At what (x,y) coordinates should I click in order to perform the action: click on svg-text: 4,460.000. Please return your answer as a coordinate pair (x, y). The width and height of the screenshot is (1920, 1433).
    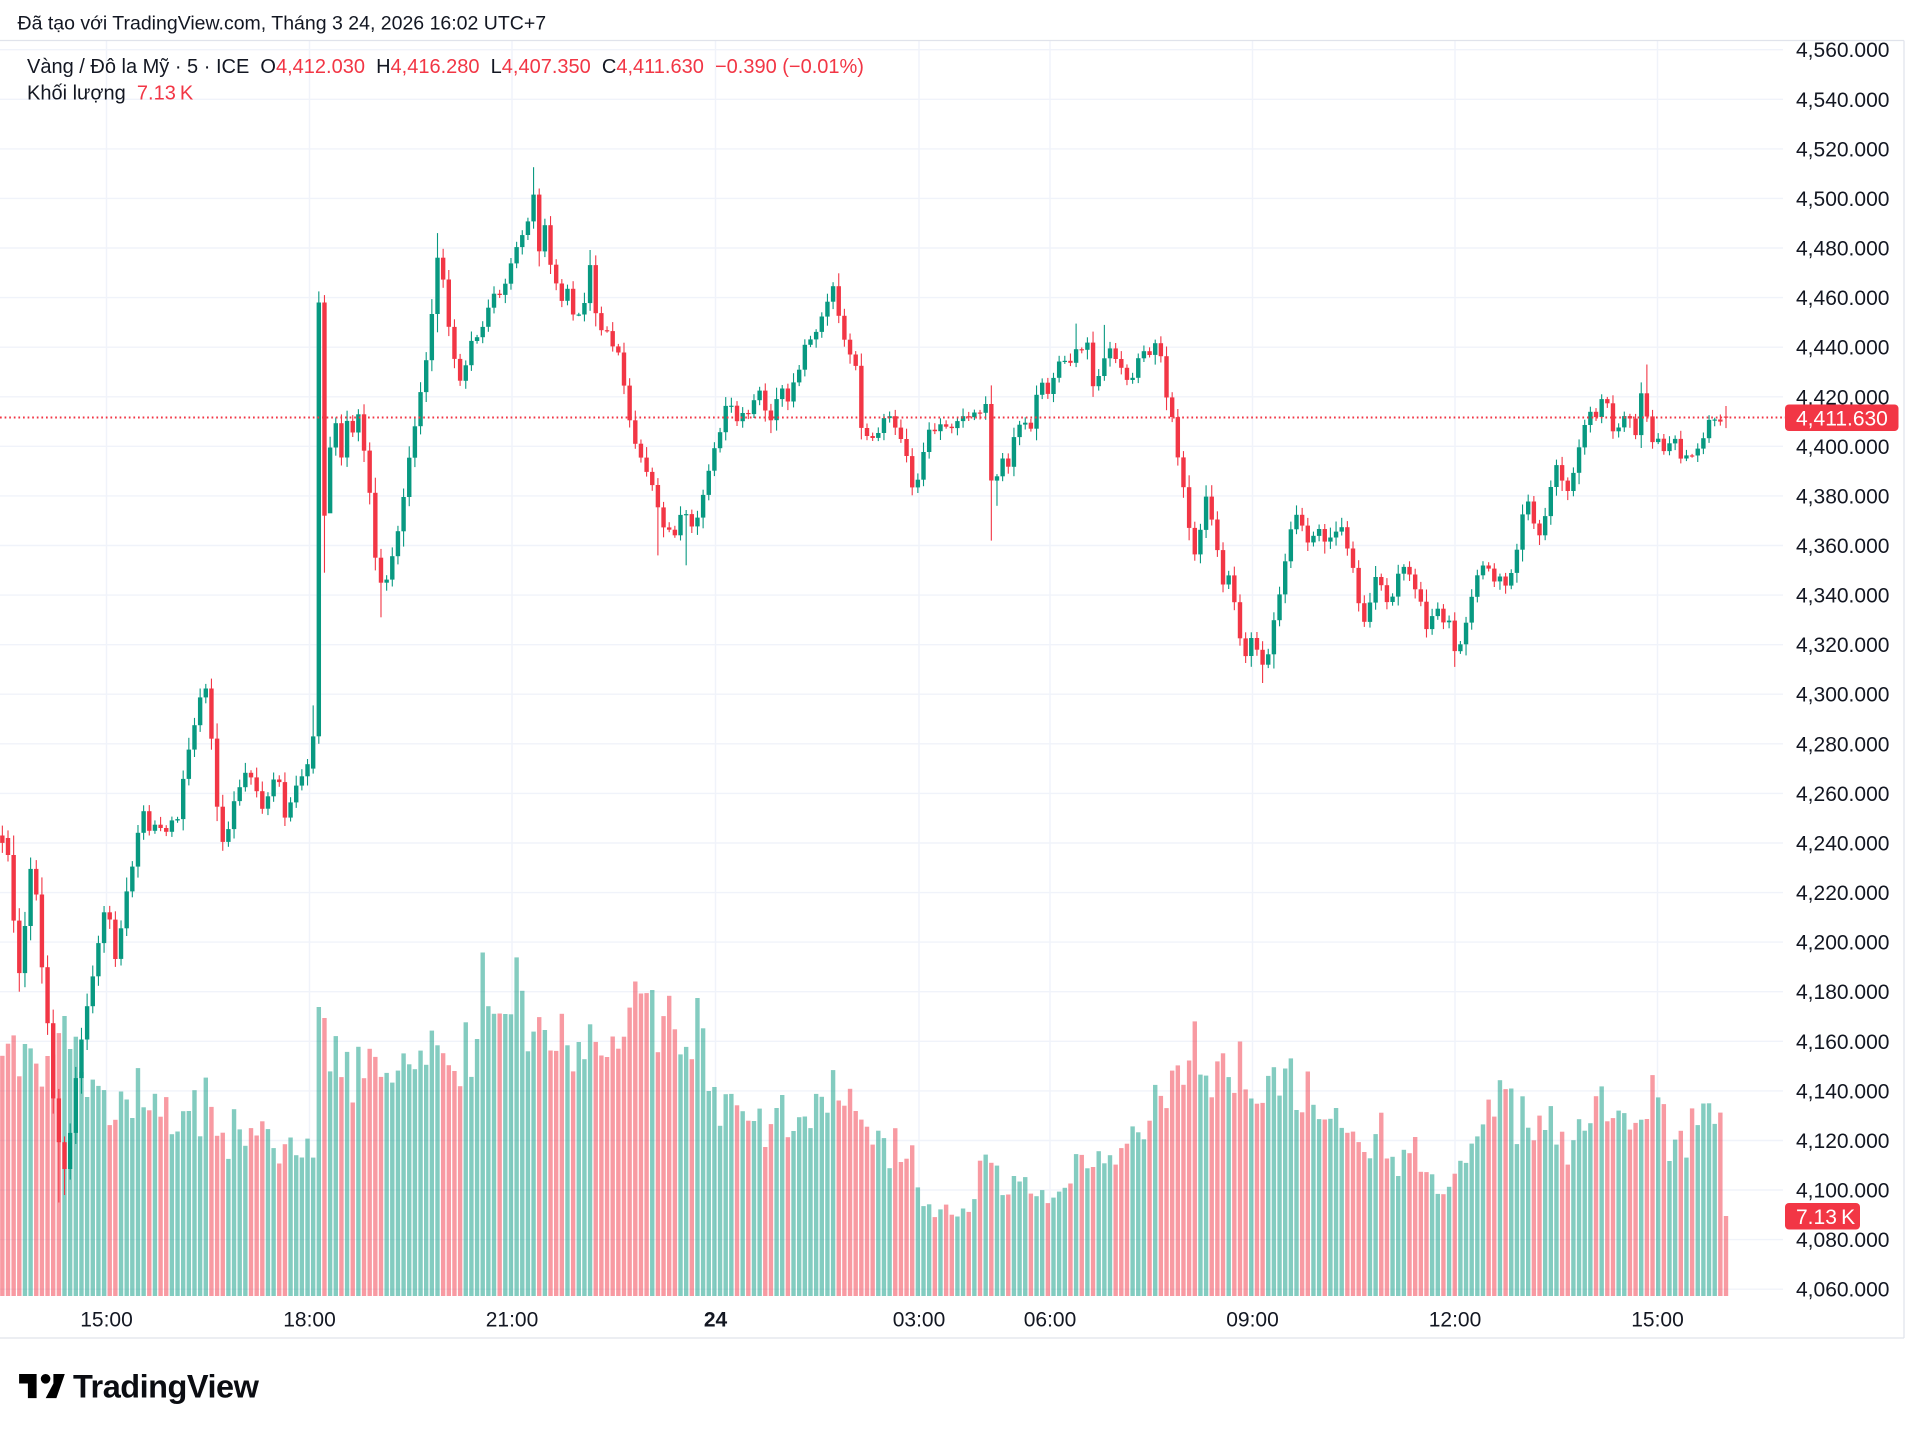
    Looking at the image, I should click on (1842, 298).